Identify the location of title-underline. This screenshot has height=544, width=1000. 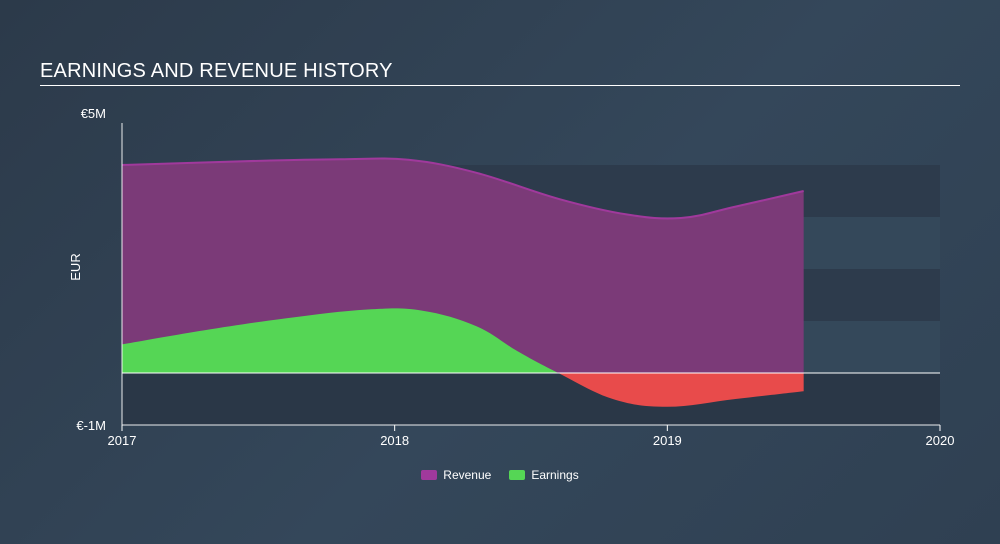
(500, 85).